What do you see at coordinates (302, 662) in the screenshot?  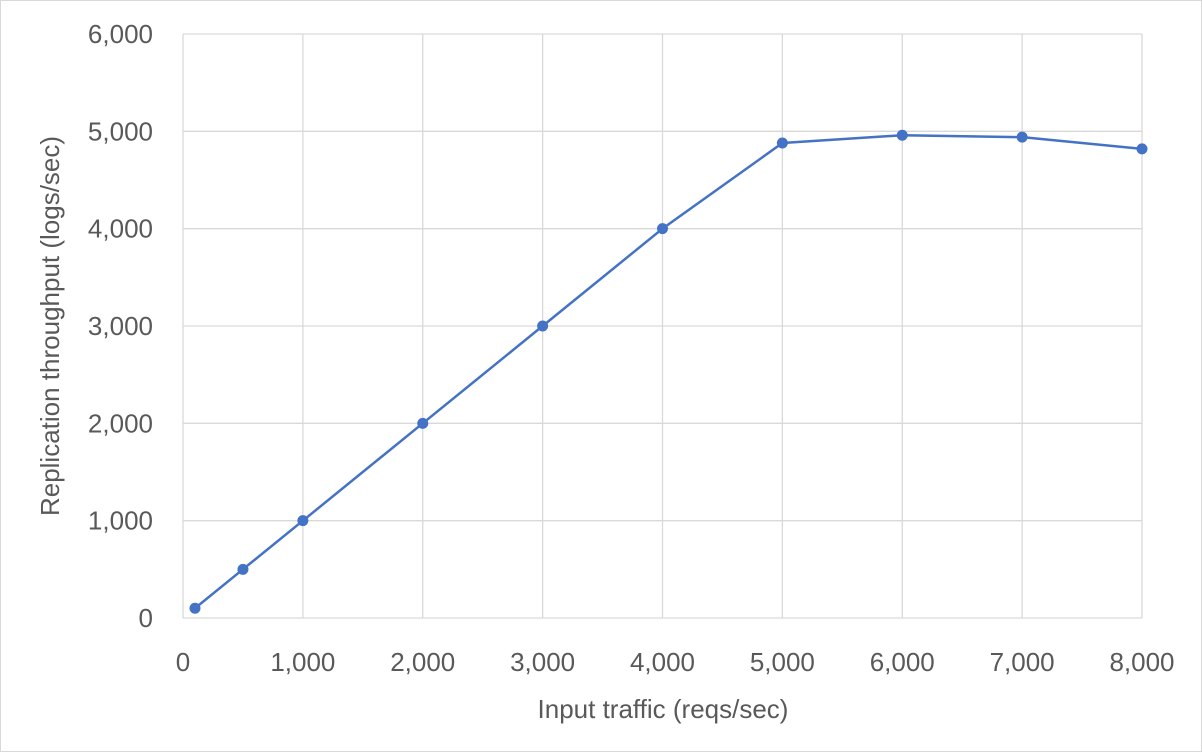 I see `x-tick-label: 1,000` at bounding box center [302, 662].